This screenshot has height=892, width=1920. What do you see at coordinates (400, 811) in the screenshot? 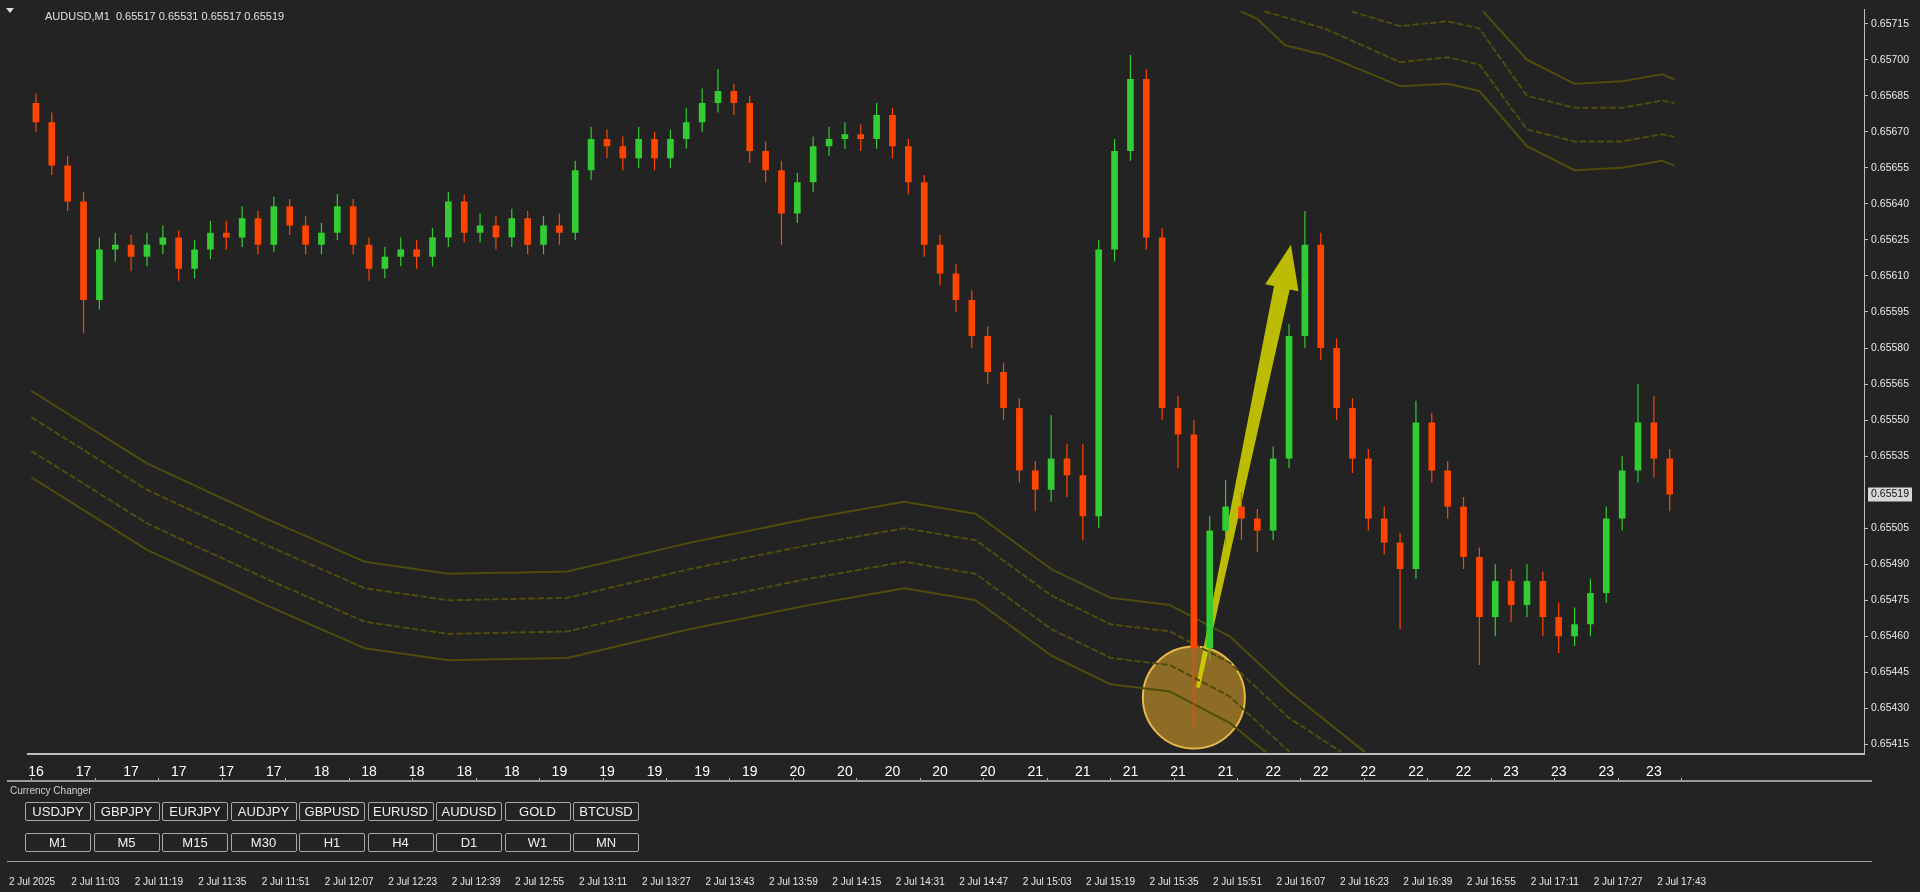
I see `toggle-button: EURUSD` at bounding box center [400, 811].